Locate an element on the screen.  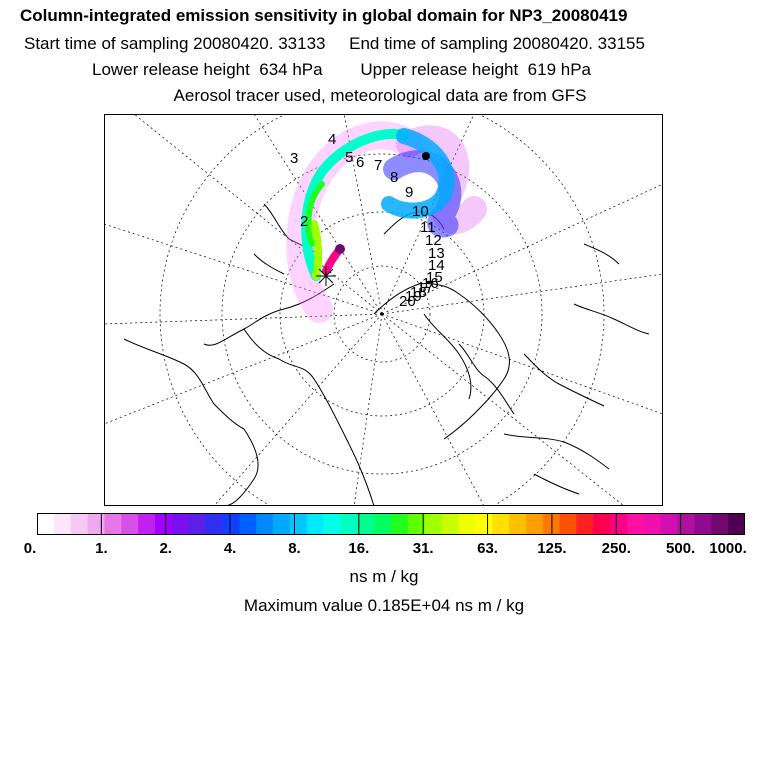
colorbar is located at coordinates (391, 524).